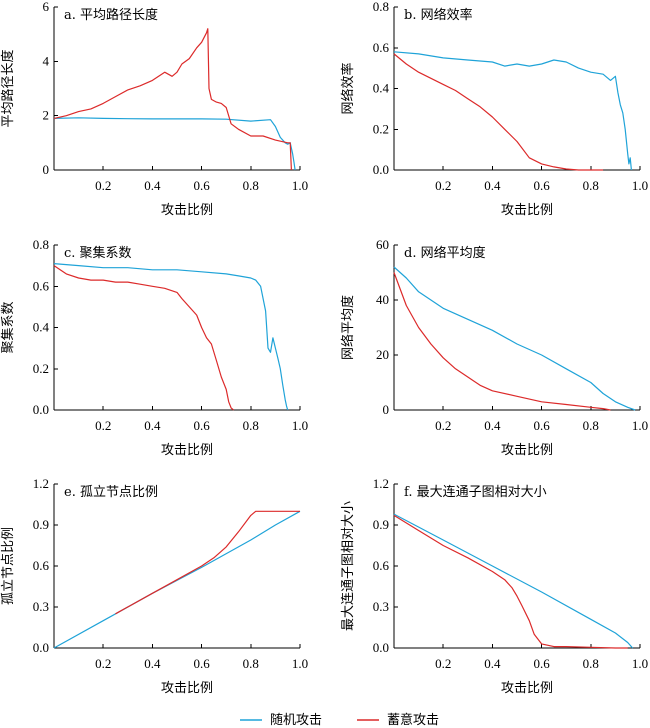 This screenshot has height=728, width=650. Describe the element at coordinates (438, 15) in the screenshot. I see `panel-title: b. 网络效率` at that location.